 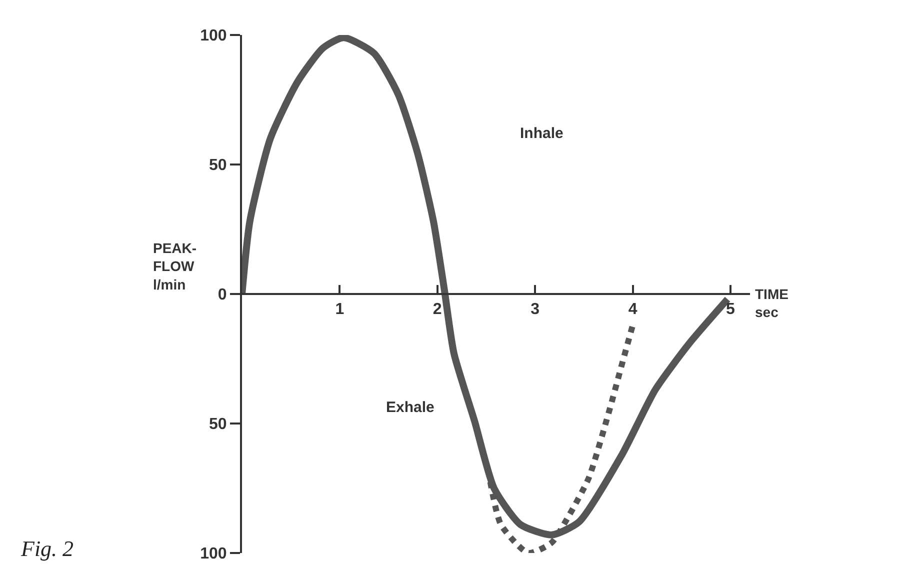 What do you see at coordinates (731, 309) in the screenshot?
I see `x-tick-label: 5` at bounding box center [731, 309].